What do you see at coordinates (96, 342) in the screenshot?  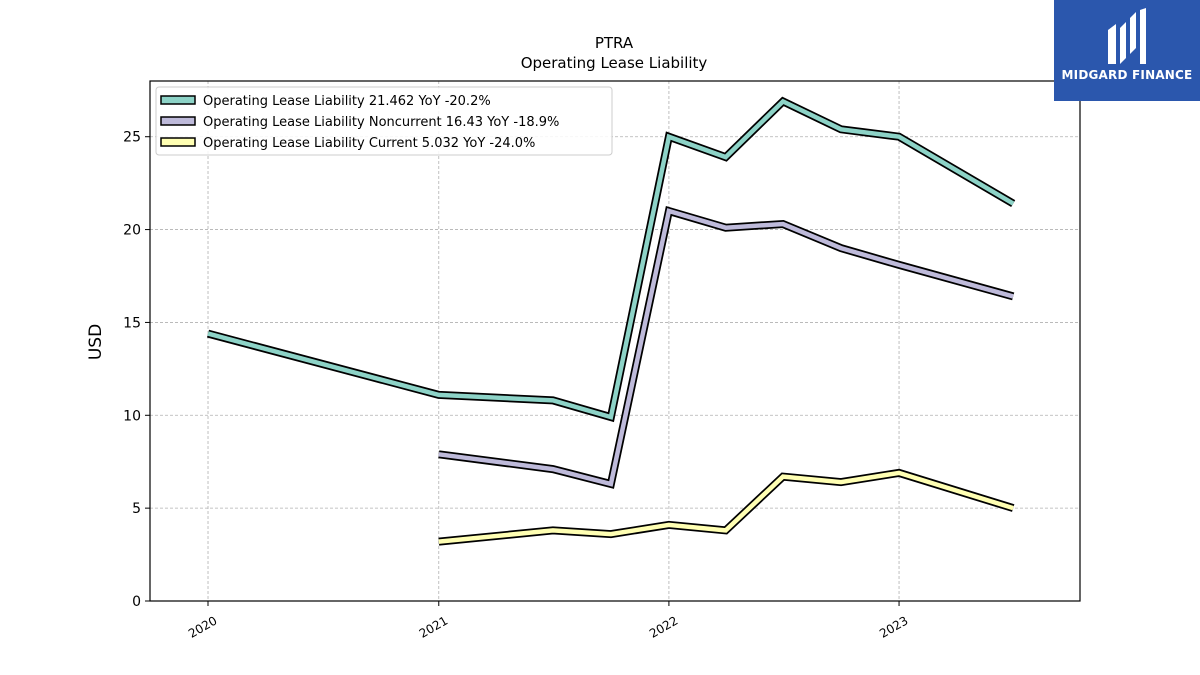 I see `y-axis-label: USD` at bounding box center [96, 342].